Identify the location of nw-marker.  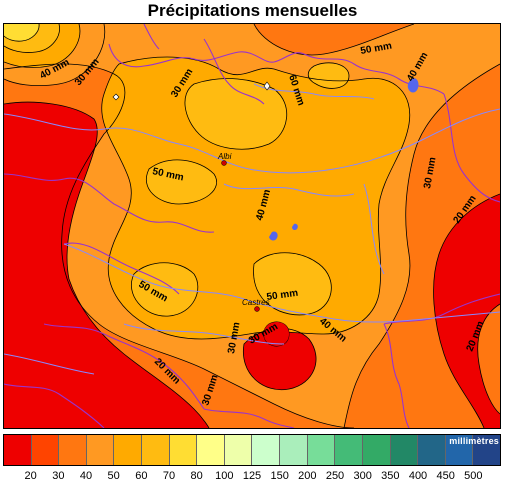
(116, 97).